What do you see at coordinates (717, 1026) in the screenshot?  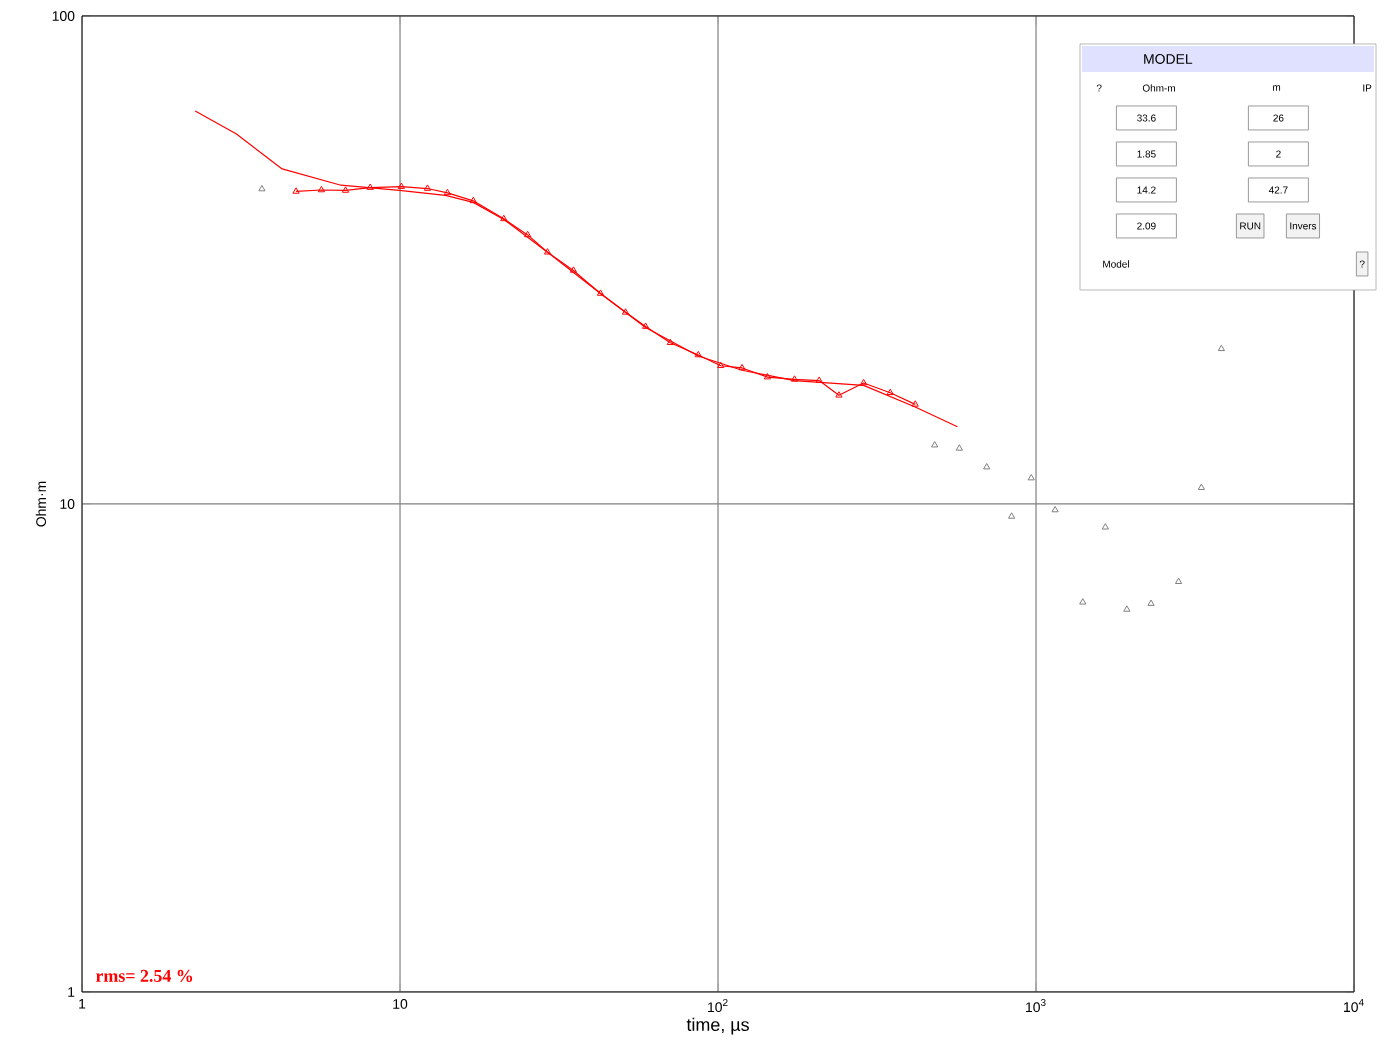 I see `x-axis-title: time, µs` at bounding box center [717, 1026].